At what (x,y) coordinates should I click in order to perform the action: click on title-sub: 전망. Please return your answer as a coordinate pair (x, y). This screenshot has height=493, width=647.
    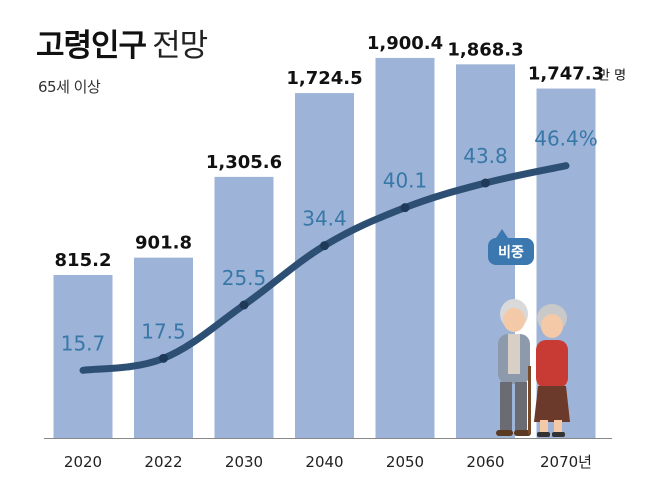
    Looking at the image, I should click on (180, 46).